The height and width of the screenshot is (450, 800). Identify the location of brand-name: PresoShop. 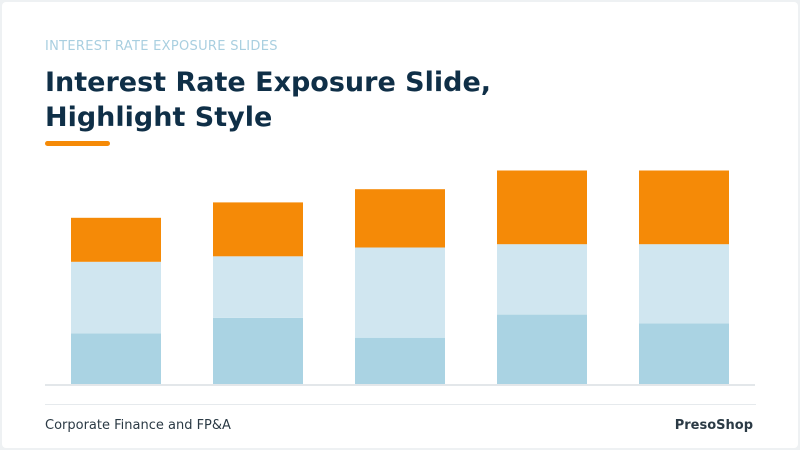
(713, 425).